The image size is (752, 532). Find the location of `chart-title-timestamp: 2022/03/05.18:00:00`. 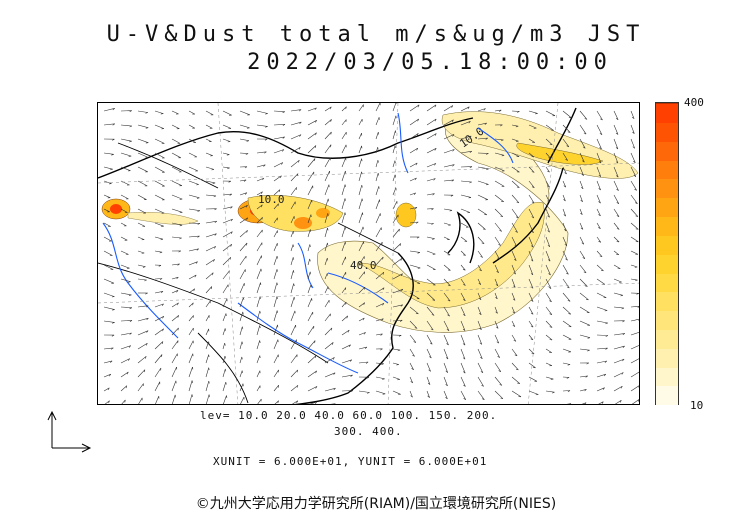

chart-title-timestamp: 2022/03/05.18:00:00 is located at coordinates (430, 62).